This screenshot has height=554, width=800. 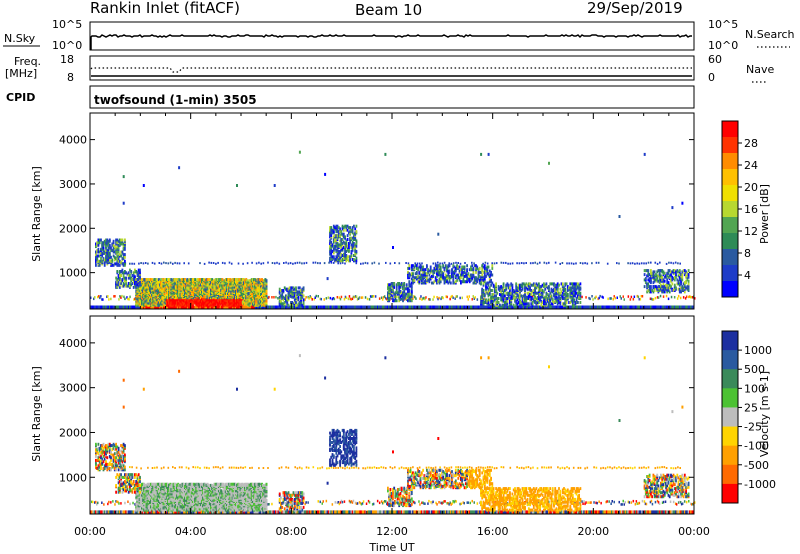 I want to click on blob-cell-2097, so click(x=211, y=296).